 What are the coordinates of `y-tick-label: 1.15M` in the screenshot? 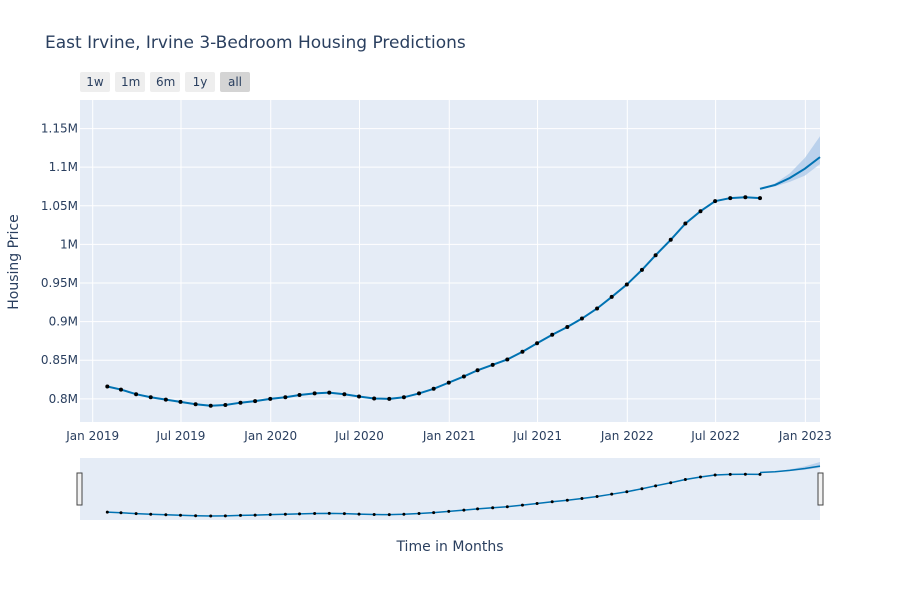 It's located at (59, 129).